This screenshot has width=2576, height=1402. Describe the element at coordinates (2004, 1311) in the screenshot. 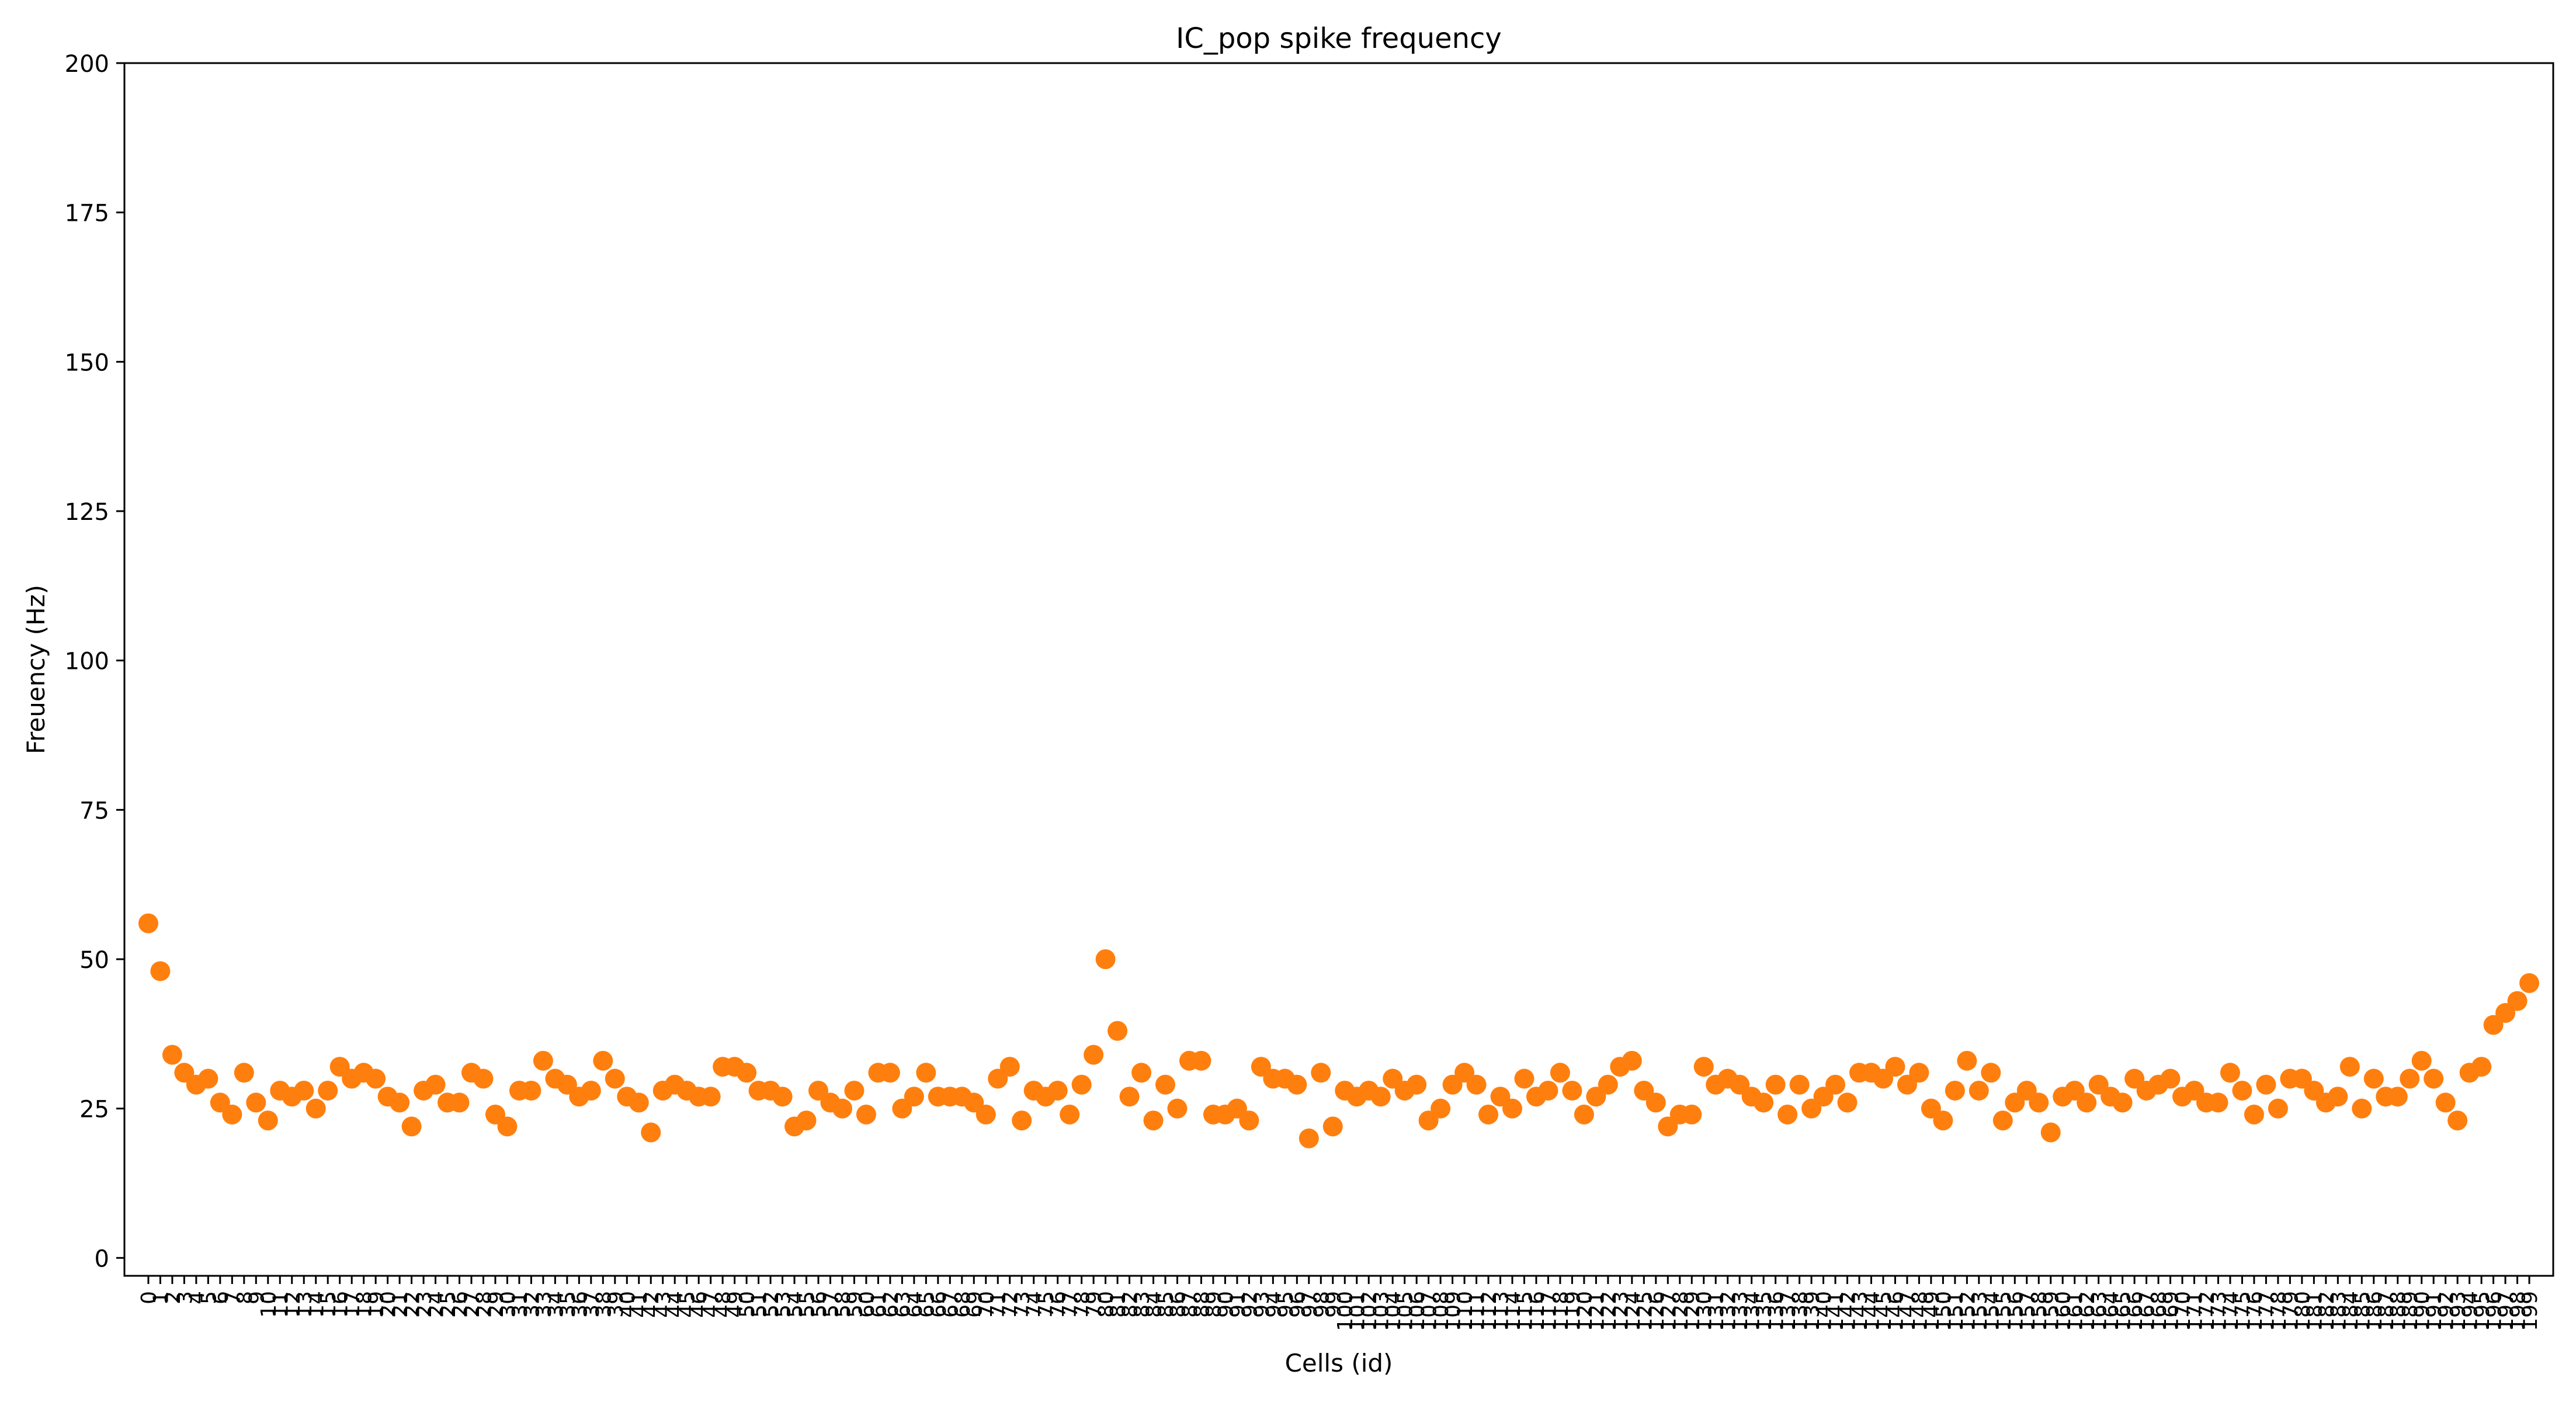

I see `x-tick-label: 155` at that location.